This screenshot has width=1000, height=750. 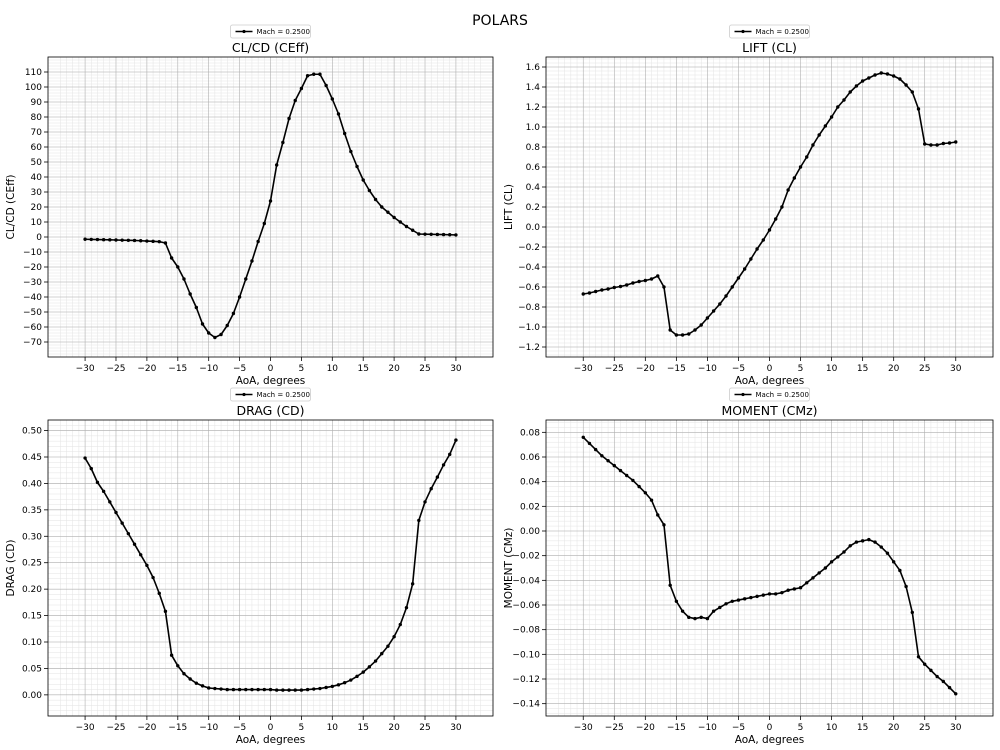 I want to click on y-axis-label: MOMENT (CMz), so click(x=509, y=568).